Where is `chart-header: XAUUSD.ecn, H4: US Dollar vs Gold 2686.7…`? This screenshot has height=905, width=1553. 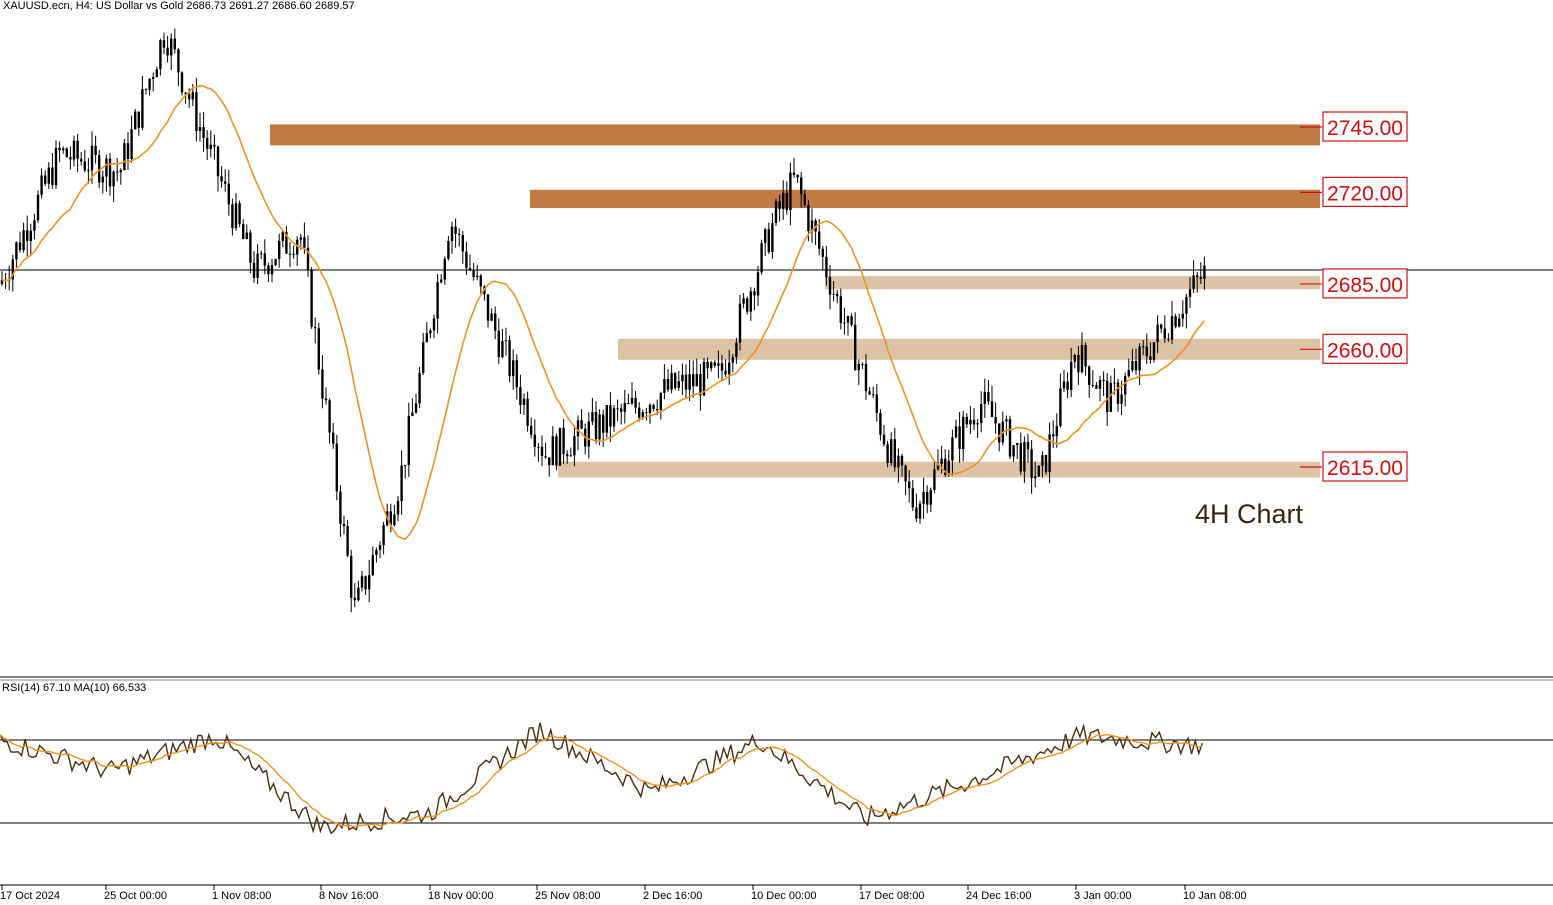 chart-header: XAUUSD.ecn, H4: US Dollar vs Gold 2686.7… is located at coordinates (179, 6).